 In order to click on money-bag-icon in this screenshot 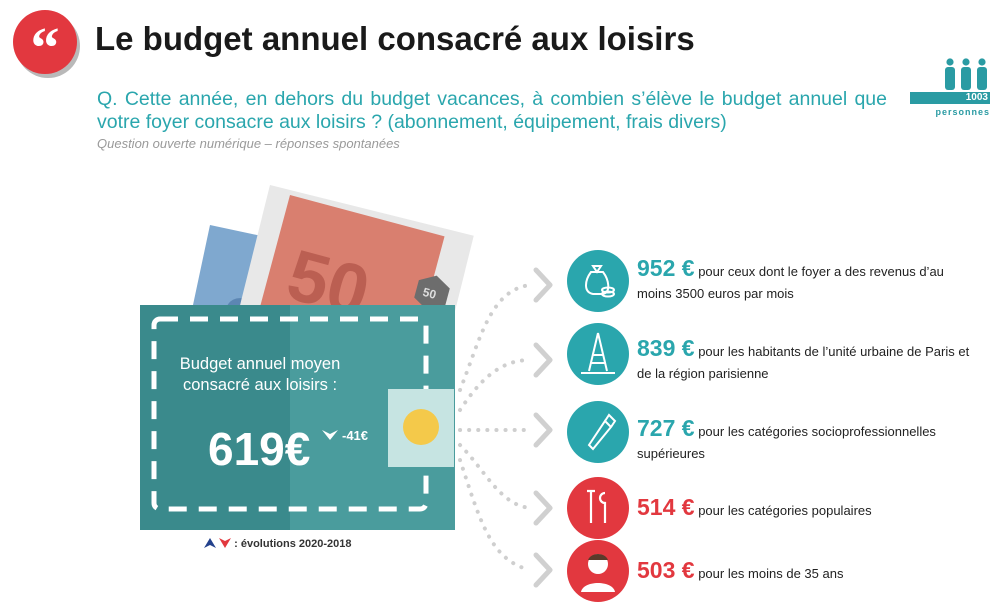, I will do `click(598, 281)`.